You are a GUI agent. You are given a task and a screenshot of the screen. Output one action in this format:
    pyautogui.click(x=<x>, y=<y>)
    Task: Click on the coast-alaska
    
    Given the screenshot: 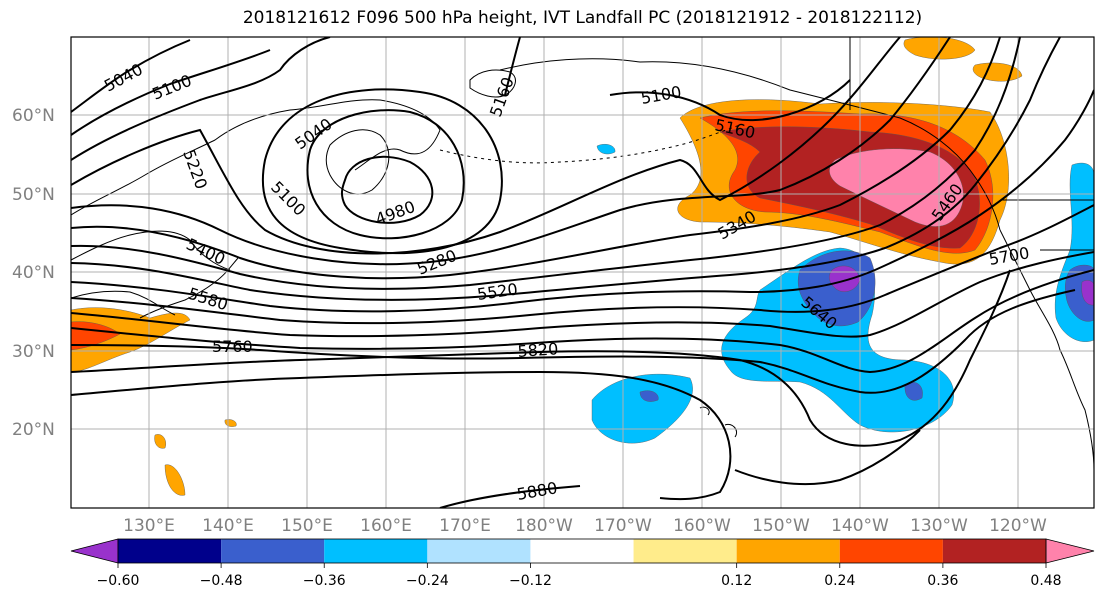 What is the action you would take?
    pyautogui.click(x=750, y=144)
    